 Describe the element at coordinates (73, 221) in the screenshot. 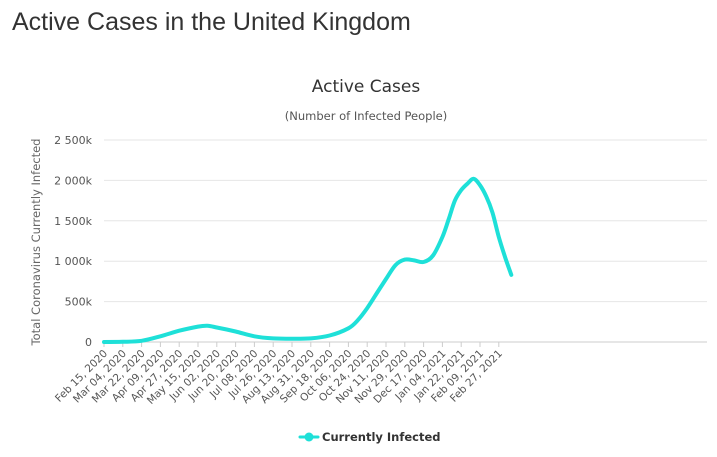

I see `y-tick-label: 1 500k` at that location.